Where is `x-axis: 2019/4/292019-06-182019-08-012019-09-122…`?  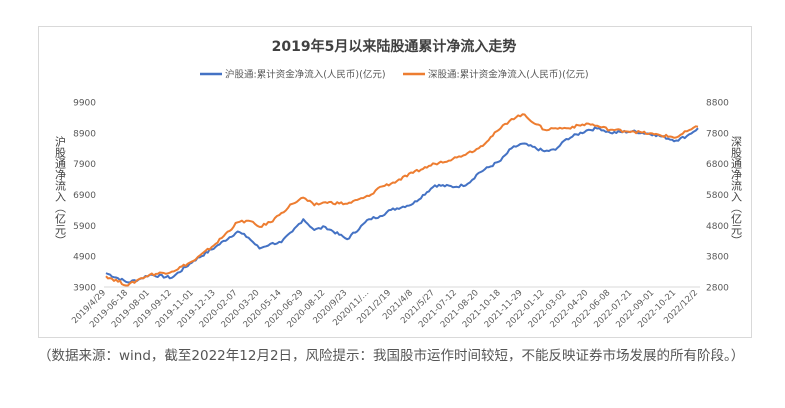 x-axis: 2019/4/292019-06-182019-08-012019-09-122… is located at coordinates (385, 309).